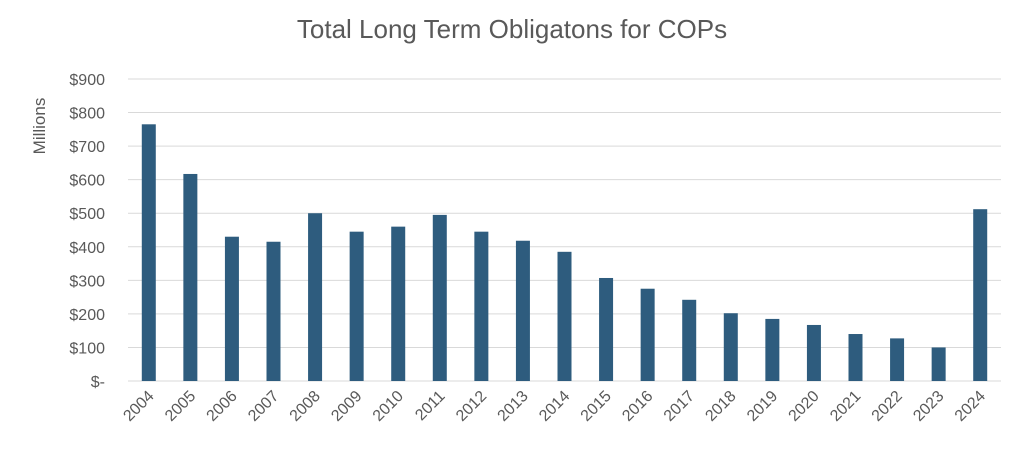 The height and width of the screenshot is (451, 1024). Describe the element at coordinates (564, 316) in the screenshot. I see `bar-2014` at that location.